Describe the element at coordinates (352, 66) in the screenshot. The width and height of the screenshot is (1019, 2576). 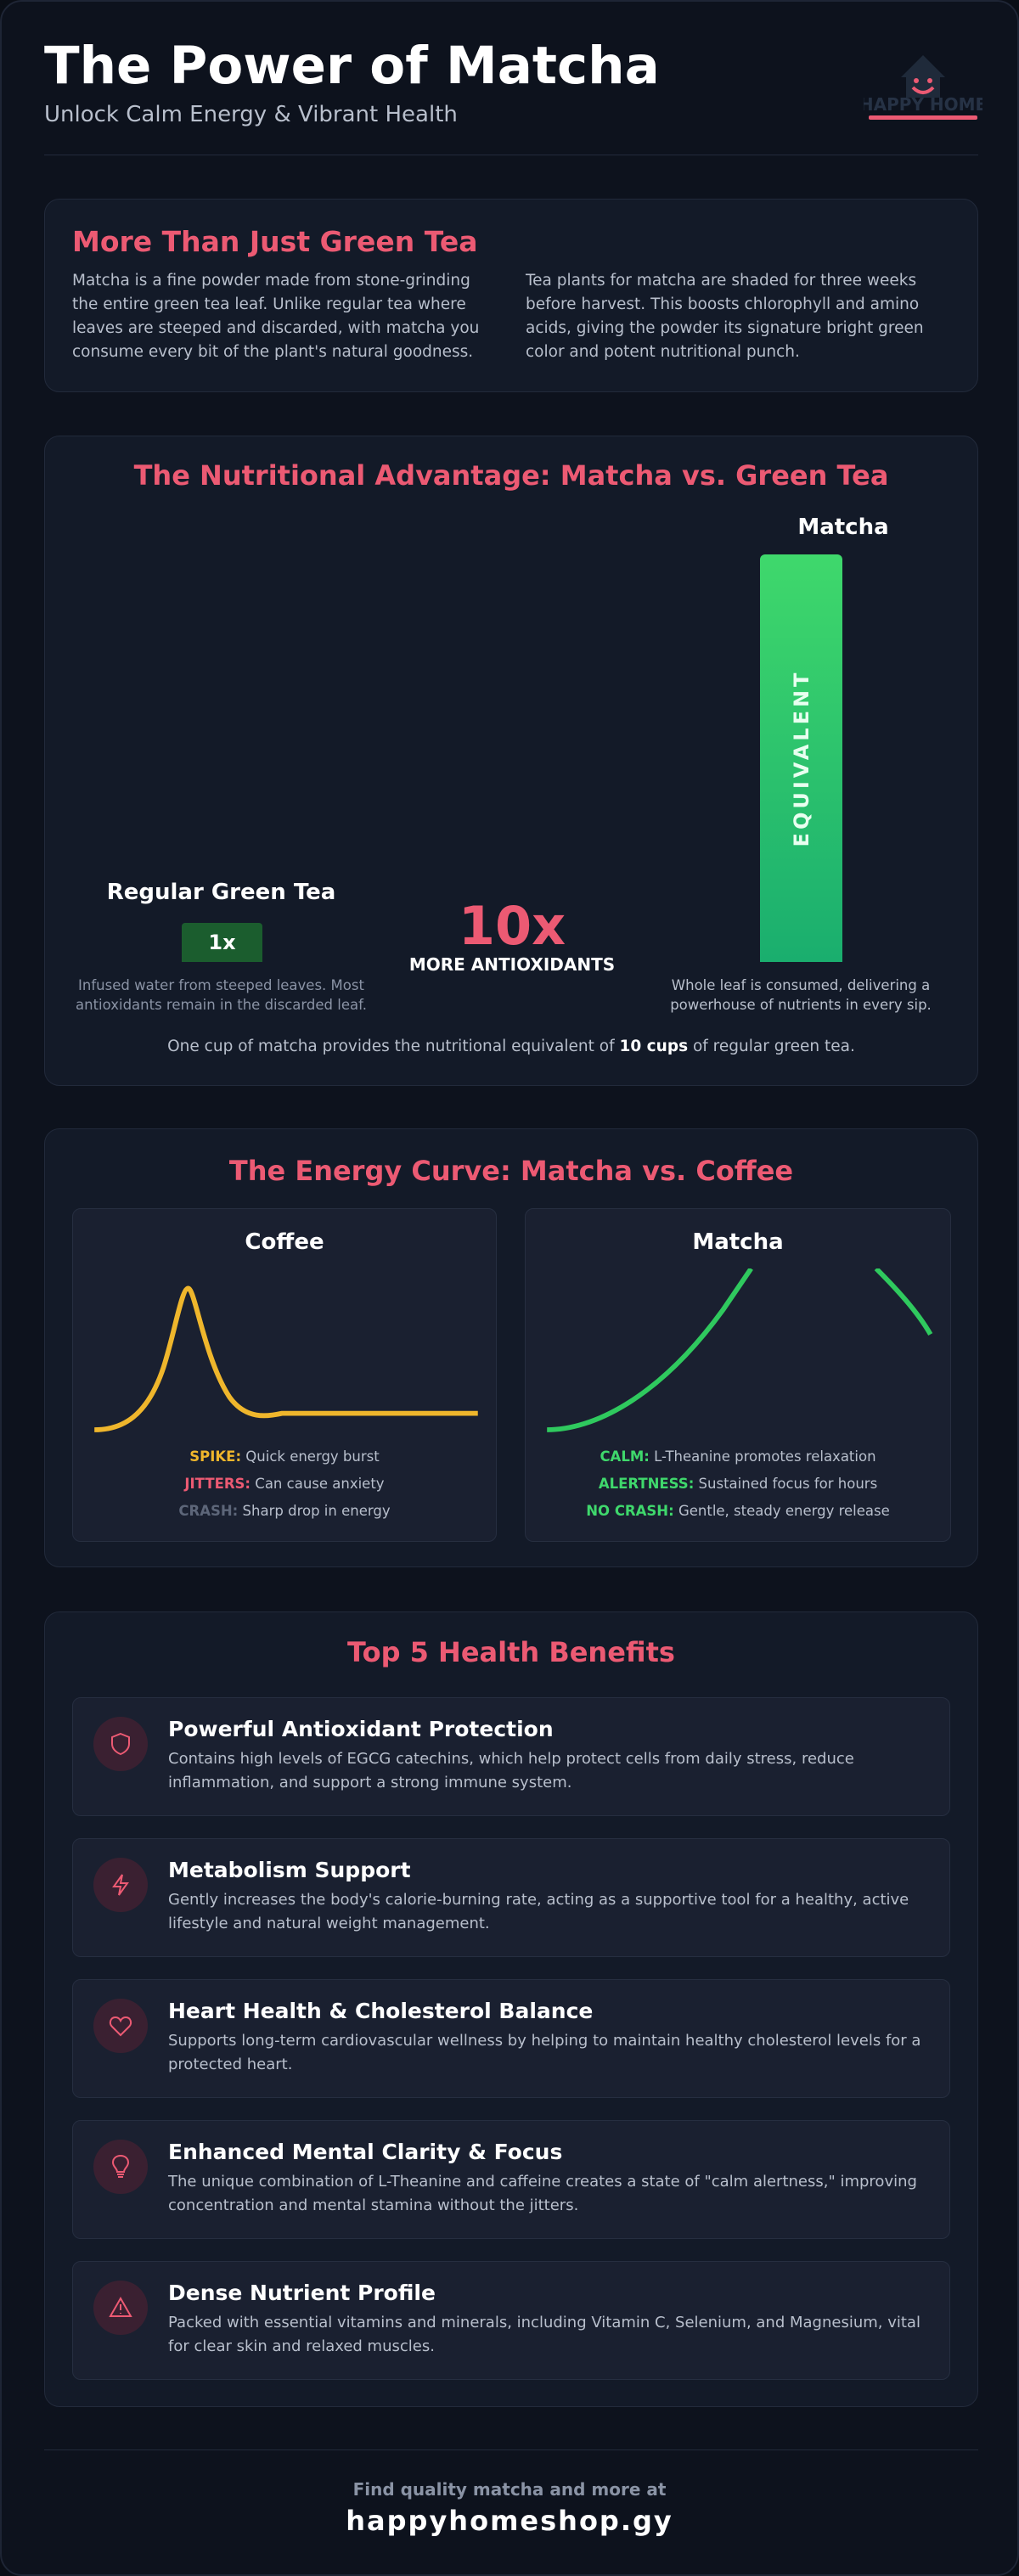
I see `title: The Power of Matcha` at that location.